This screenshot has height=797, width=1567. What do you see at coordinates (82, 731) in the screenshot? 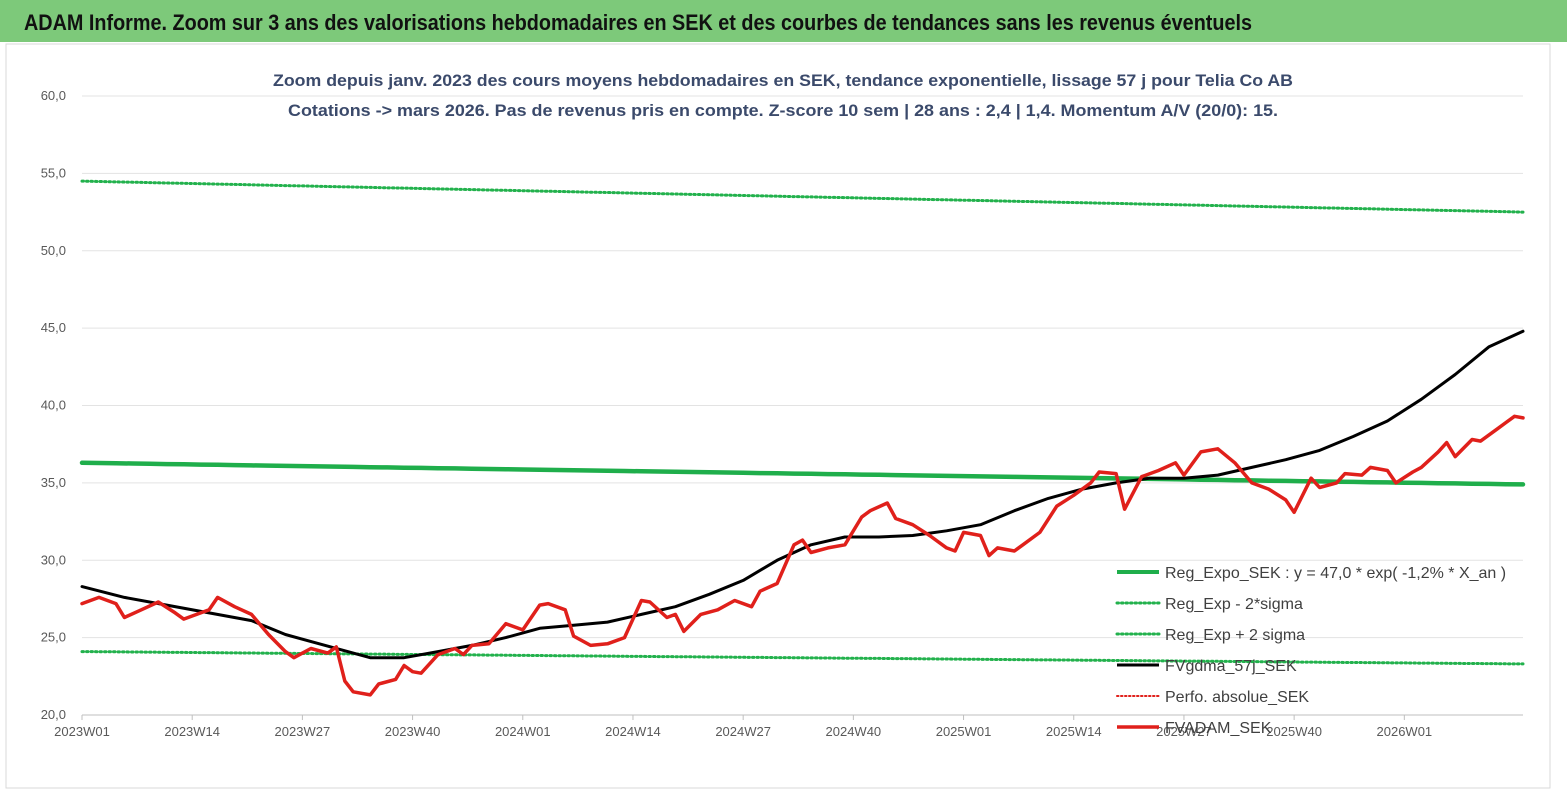
I see `x-tick-label: 2023W01` at bounding box center [82, 731].